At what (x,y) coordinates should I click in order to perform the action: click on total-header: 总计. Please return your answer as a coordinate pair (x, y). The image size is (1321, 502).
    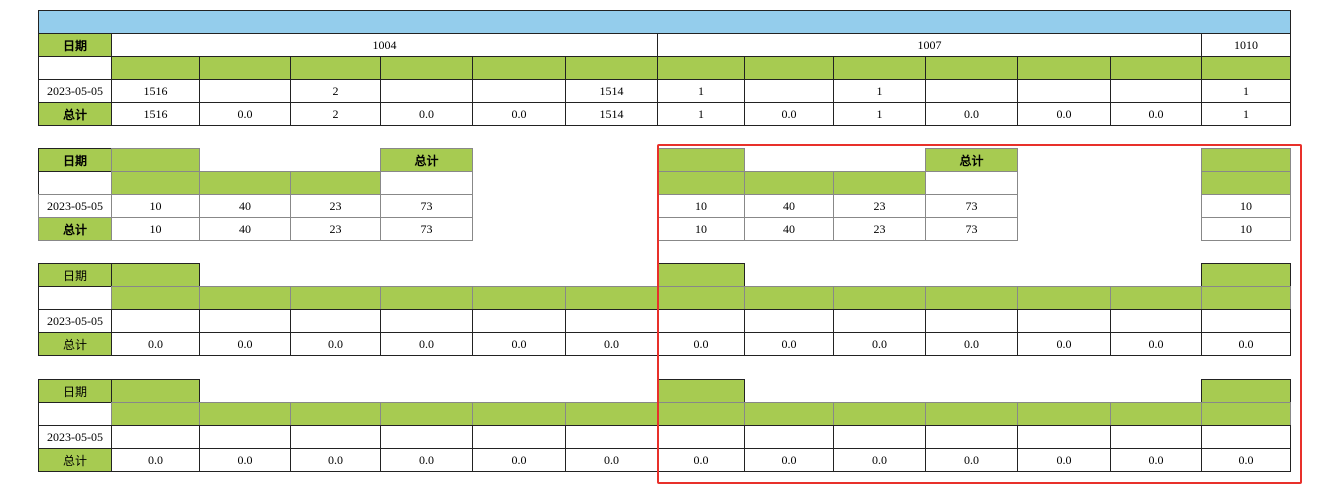
    Looking at the image, I should click on (426, 160).